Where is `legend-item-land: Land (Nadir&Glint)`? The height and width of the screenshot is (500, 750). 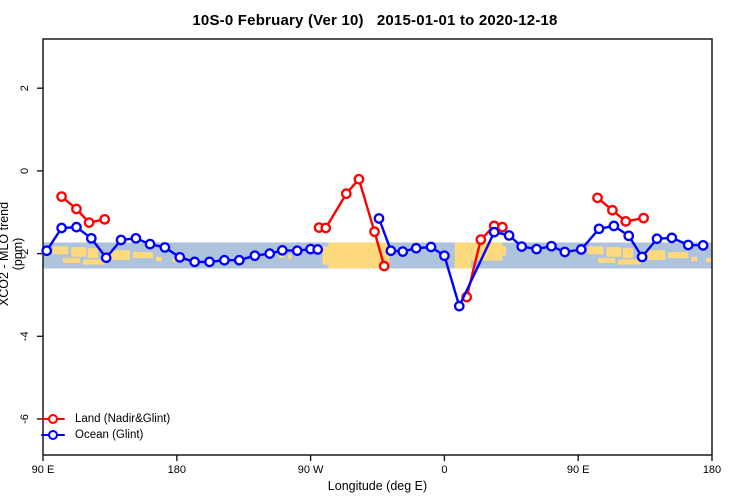 legend-item-land: Land (Nadir&Glint) is located at coordinates (105, 418).